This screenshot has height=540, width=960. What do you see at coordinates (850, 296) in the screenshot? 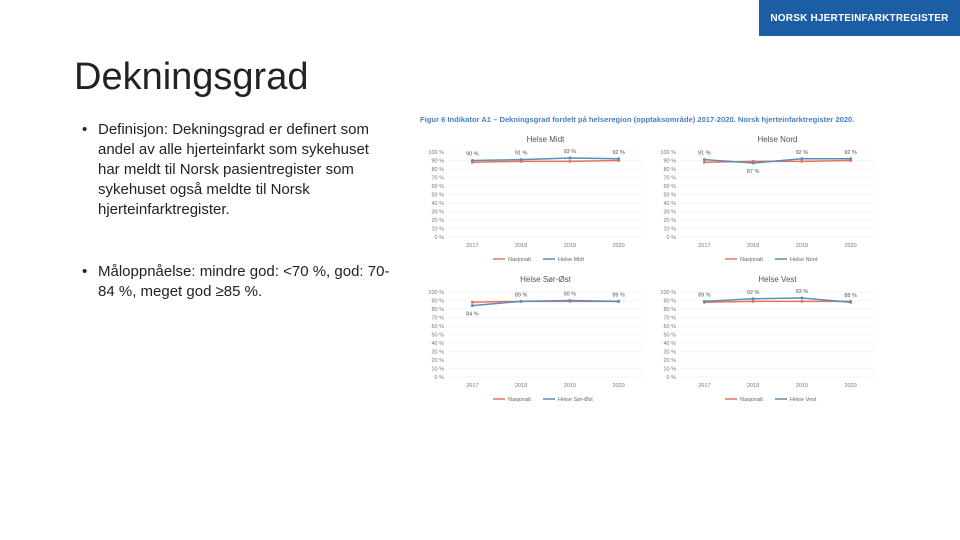
I see `data-label: 88 %` at bounding box center [850, 296].